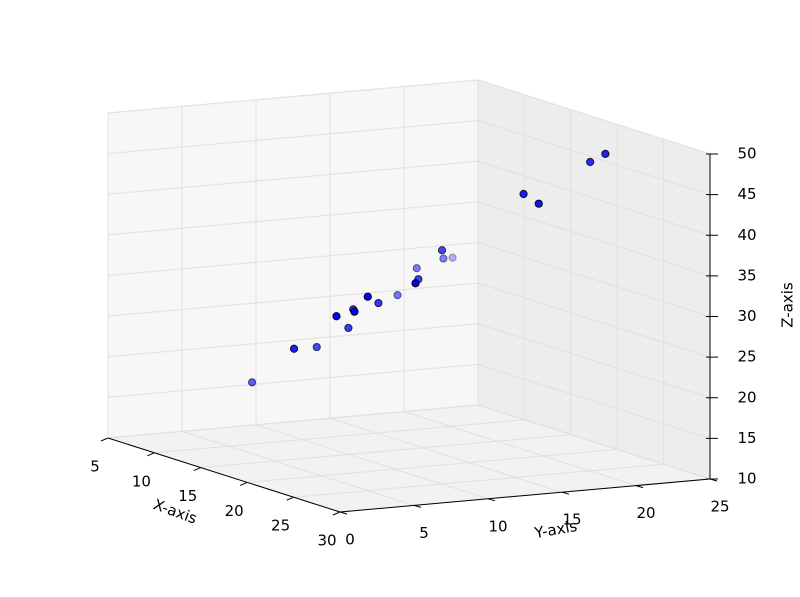 The width and height of the screenshot is (800, 597). What do you see at coordinates (645, 513) in the screenshot?
I see `y-tick-label: 20` at bounding box center [645, 513].